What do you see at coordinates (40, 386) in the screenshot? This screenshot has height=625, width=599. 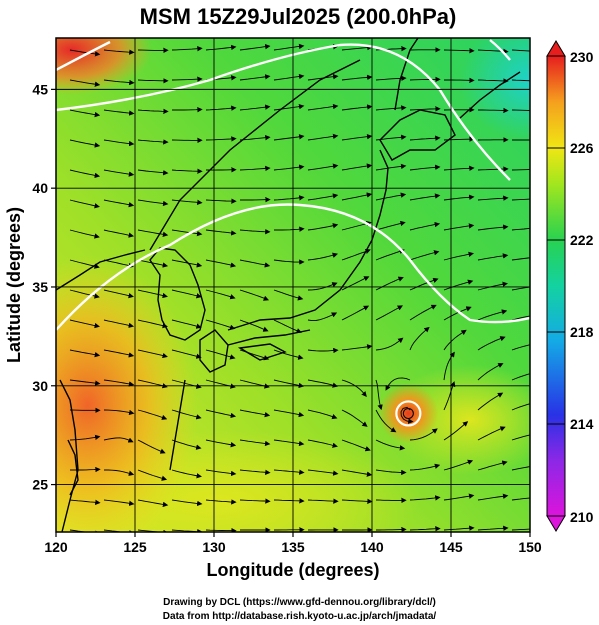 I see `y-tick-label: 30` at bounding box center [40, 386].